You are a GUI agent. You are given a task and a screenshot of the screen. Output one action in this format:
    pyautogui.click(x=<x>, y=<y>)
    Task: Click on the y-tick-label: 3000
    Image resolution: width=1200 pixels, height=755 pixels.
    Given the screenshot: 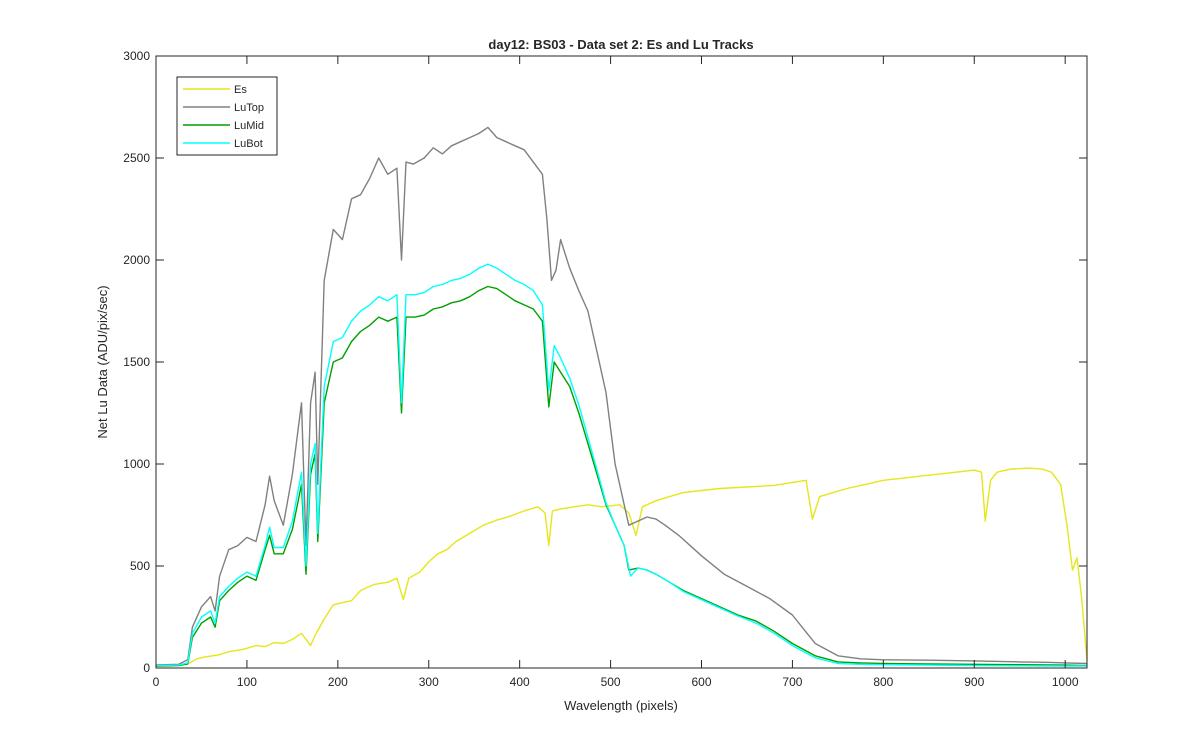 What is the action you would take?
    pyautogui.click(x=136, y=56)
    